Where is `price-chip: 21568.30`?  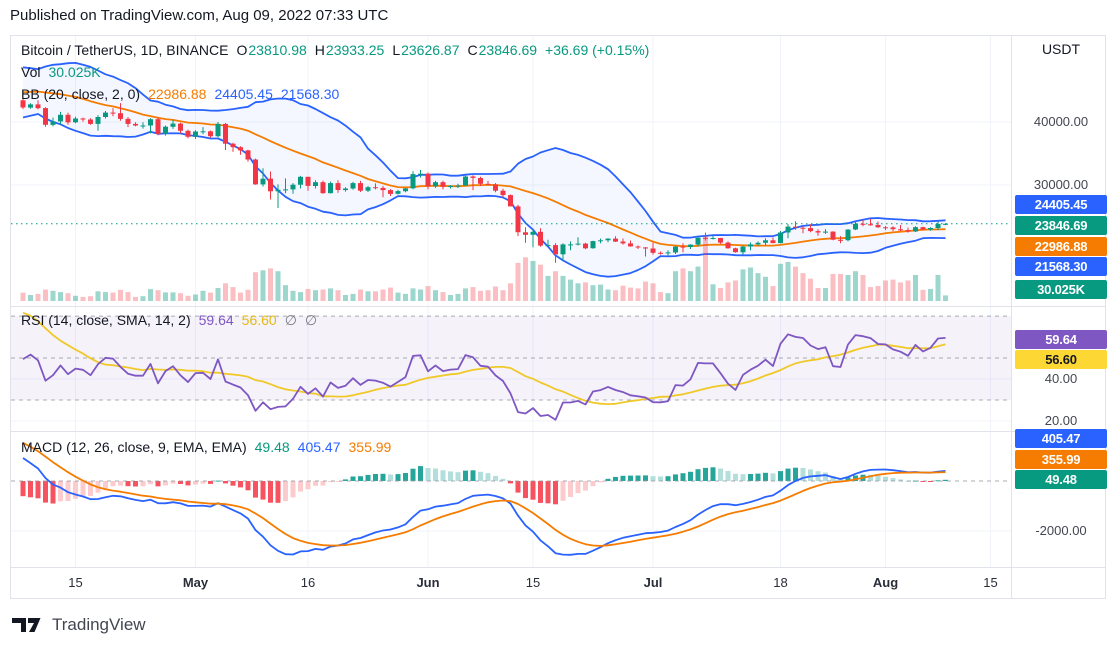 price-chip: 21568.30 is located at coordinates (1061, 266).